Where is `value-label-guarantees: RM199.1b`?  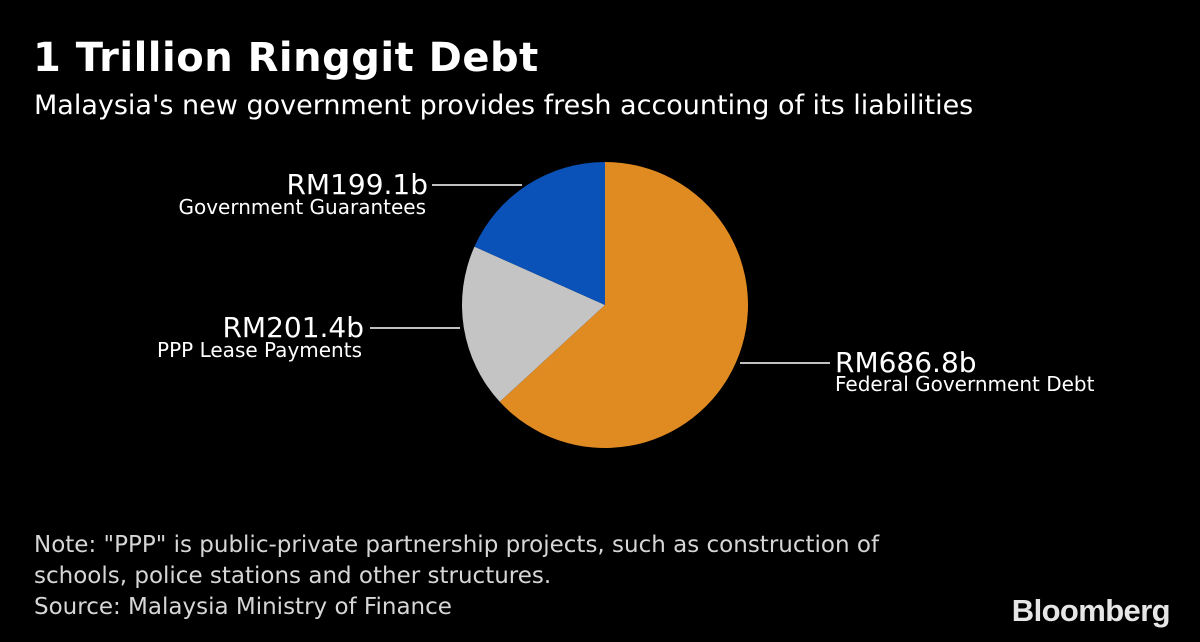 value-label-guarantees: RM199.1b is located at coordinates (357, 184).